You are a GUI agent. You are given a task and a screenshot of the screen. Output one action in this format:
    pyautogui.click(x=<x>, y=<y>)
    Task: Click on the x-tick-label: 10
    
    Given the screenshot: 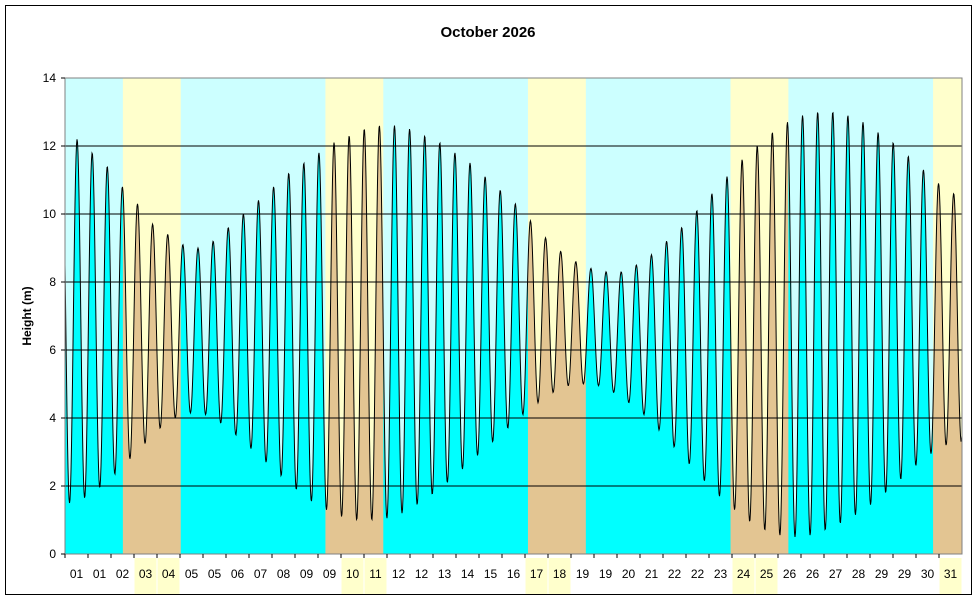 What is the action you would take?
    pyautogui.click(x=353, y=574)
    